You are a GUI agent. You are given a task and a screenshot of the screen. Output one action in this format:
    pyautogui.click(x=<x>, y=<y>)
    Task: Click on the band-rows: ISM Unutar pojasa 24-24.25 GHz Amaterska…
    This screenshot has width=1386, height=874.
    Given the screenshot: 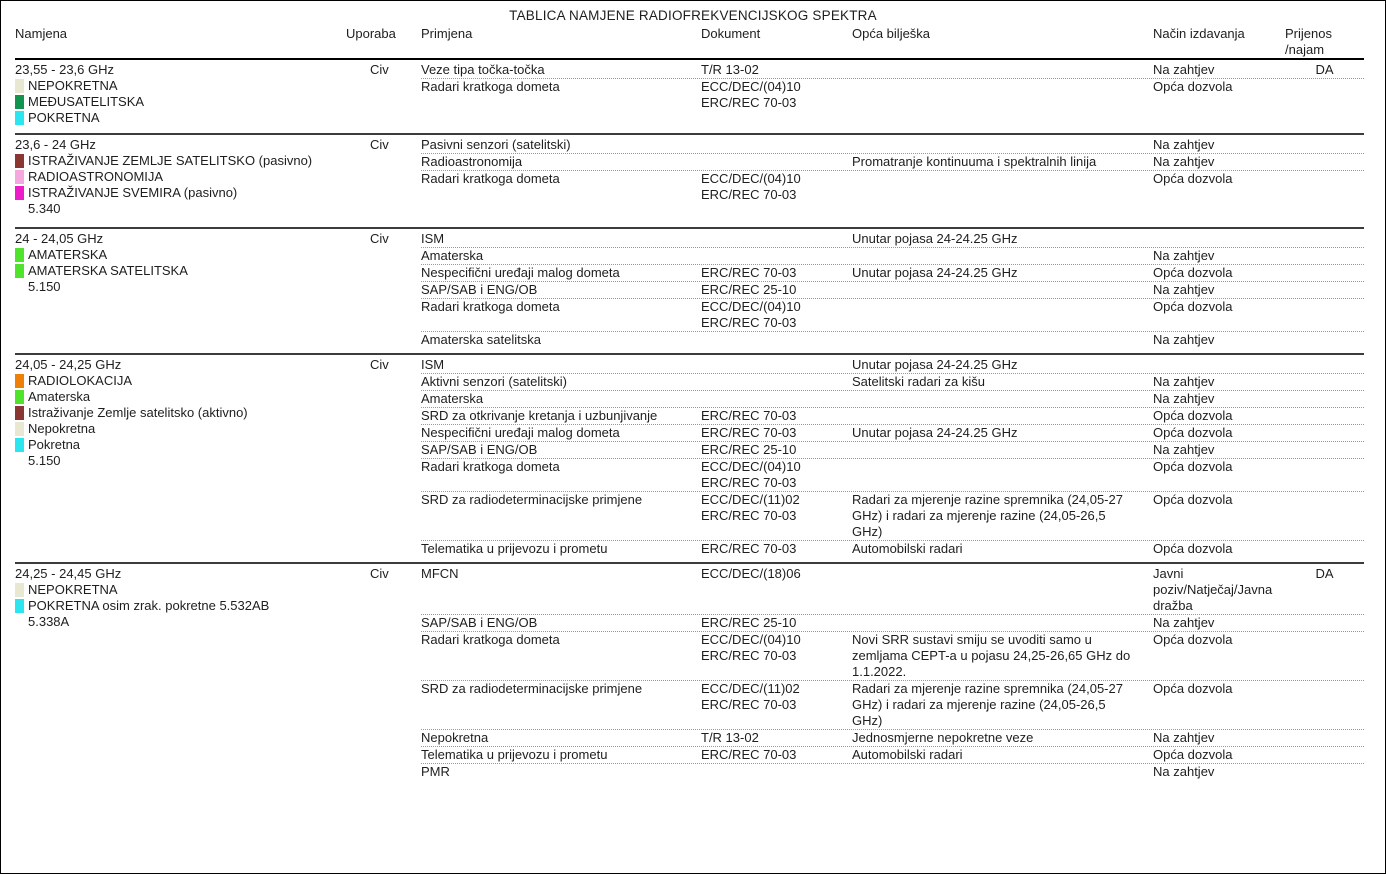 What is the action you would take?
    pyautogui.click(x=892, y=289)
    